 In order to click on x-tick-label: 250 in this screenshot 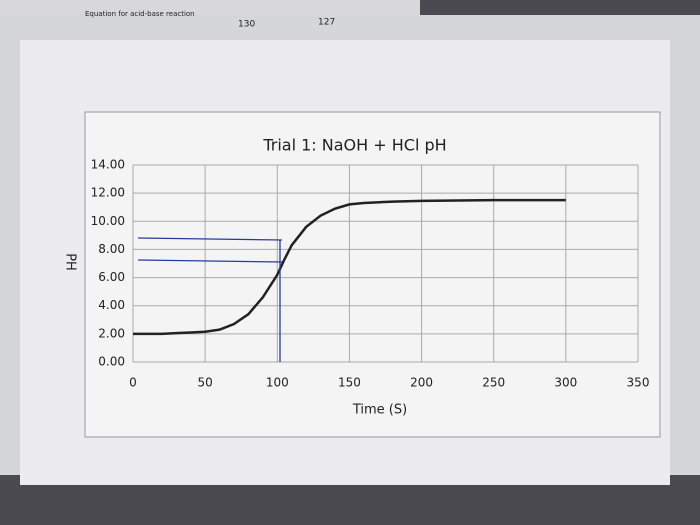, I will do `click(493, 383)`.